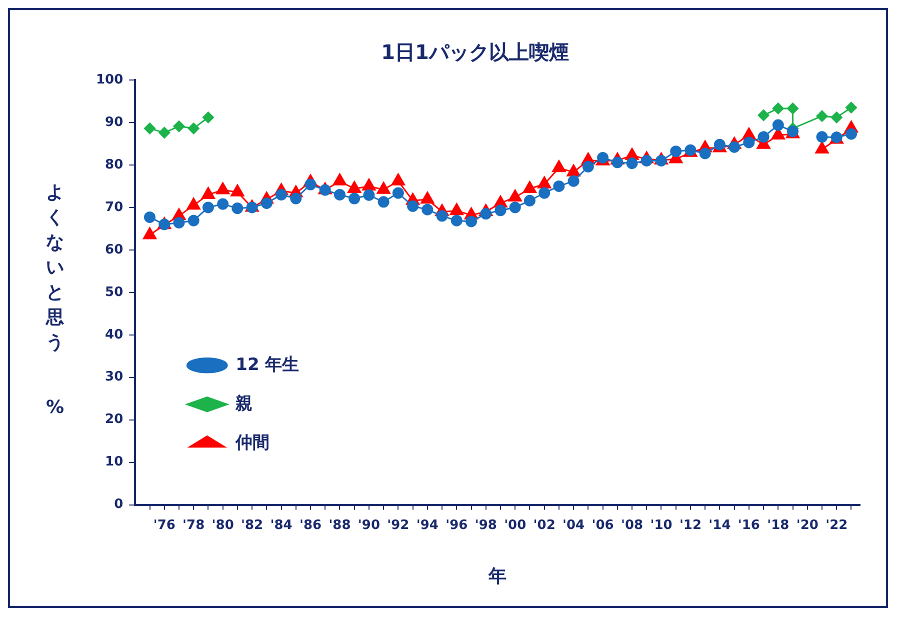 This screenshot has width=901, height=619. I want to click on x-tick-label: '92, so click(398, 525).